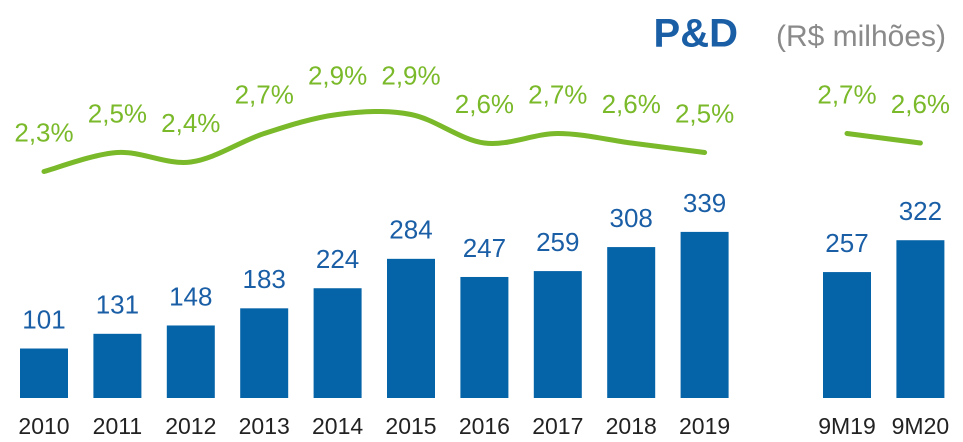 This screenshot has width=963, height=442. Describe the element at coordinates (704, 426) in the screenshot. I see `x-tick-label: 2019` at that location.